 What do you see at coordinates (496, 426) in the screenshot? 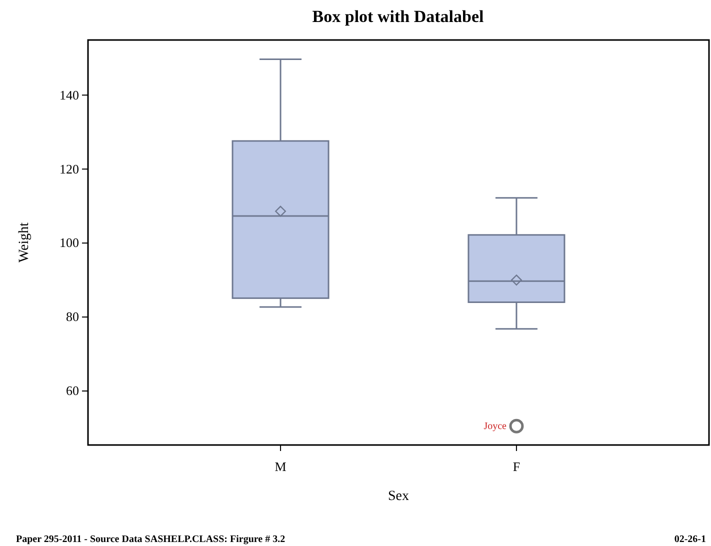
I see `annotation: Joyce` at bounding box center [496, 426].